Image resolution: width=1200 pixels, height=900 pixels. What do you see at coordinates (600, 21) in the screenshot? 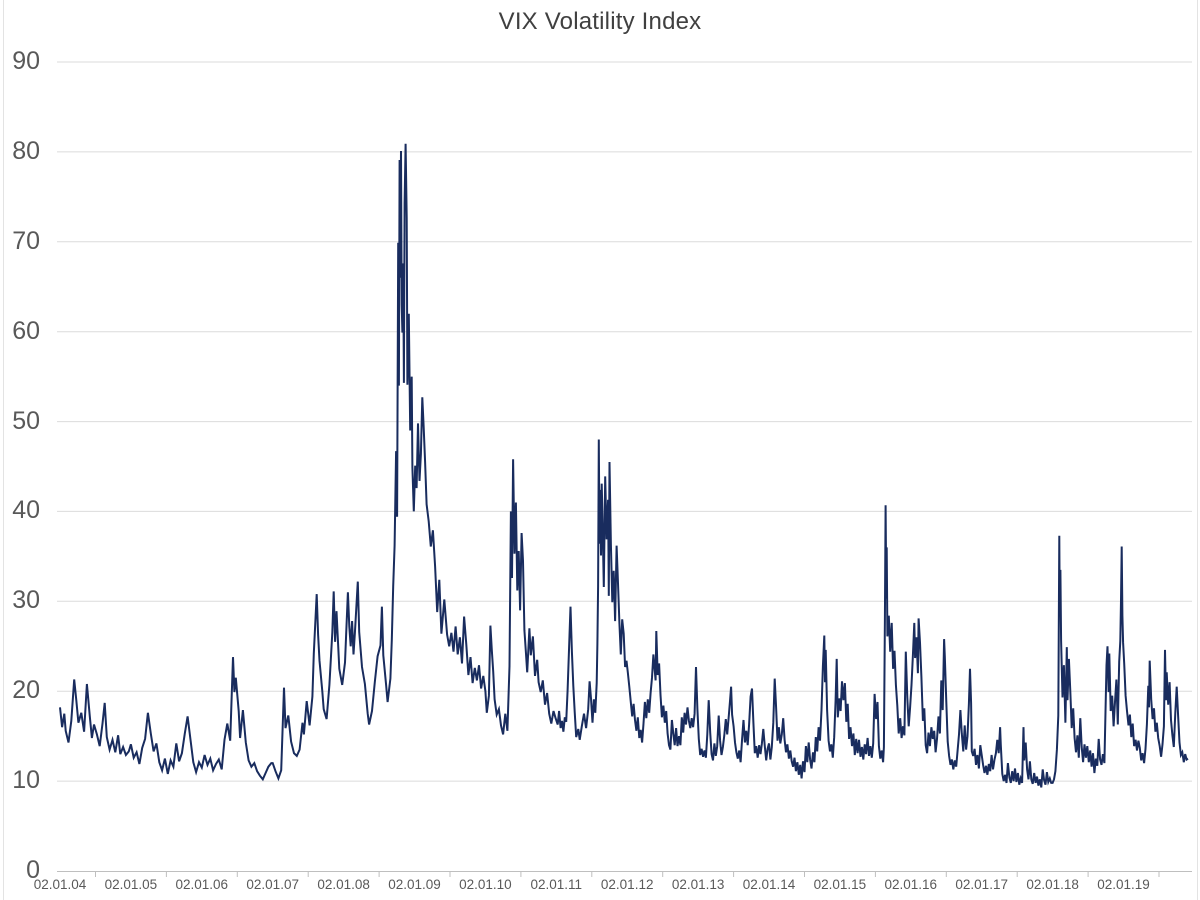
I see `chart-title: VIX Volatility Index` at bounding box center [600, 21].